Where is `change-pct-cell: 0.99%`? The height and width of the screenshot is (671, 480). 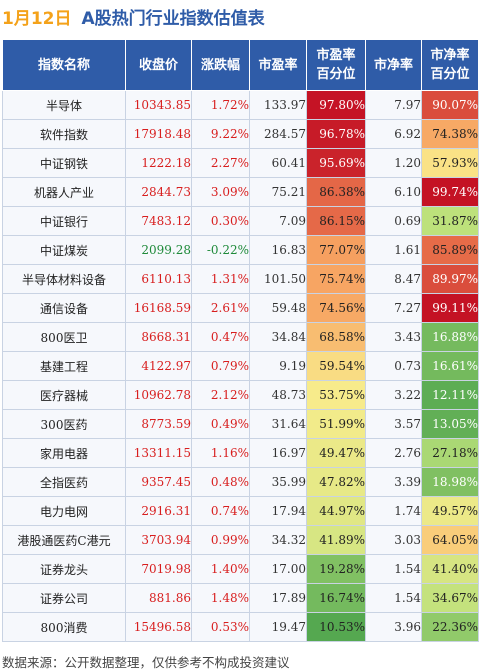
change-pct-cell: 0.99% is located at coordinates (220, 540).